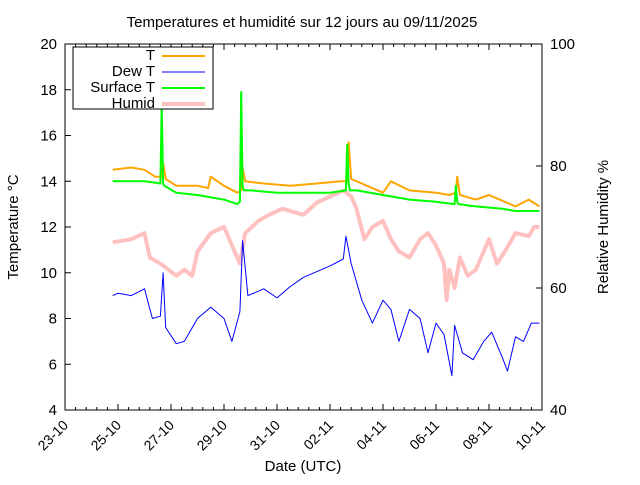 This screenshot has height=485, width=640. What do you see at coordinates (603, 227) in the screenshot?
I see `y2-axis-label: Relative Humidity %` at bounding box center [603, 227].